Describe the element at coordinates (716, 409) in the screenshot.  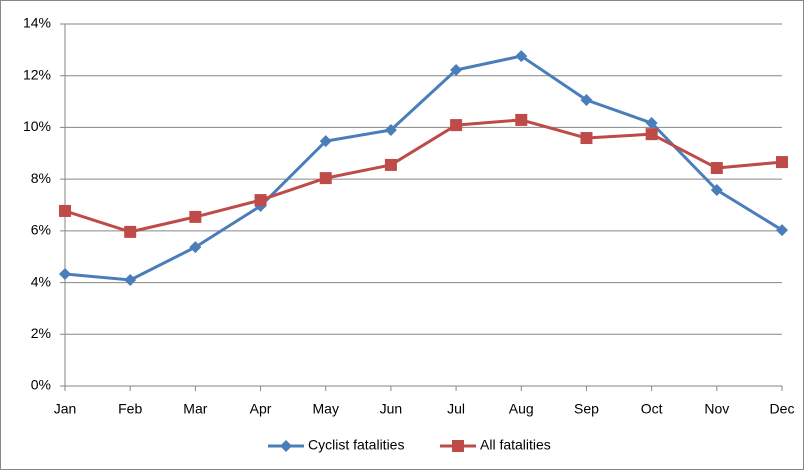
I see `x-tick-label: Nov` at that location.